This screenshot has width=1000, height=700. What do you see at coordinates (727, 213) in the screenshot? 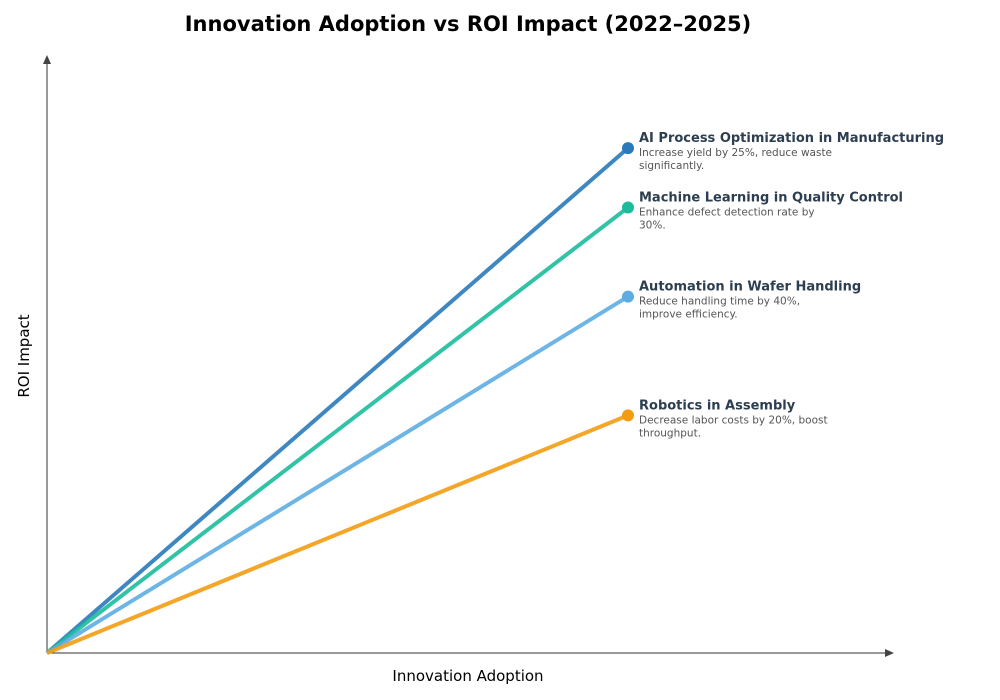
I see `series-description: Enhance defect detection rate by` at bounding box center [727, 213].